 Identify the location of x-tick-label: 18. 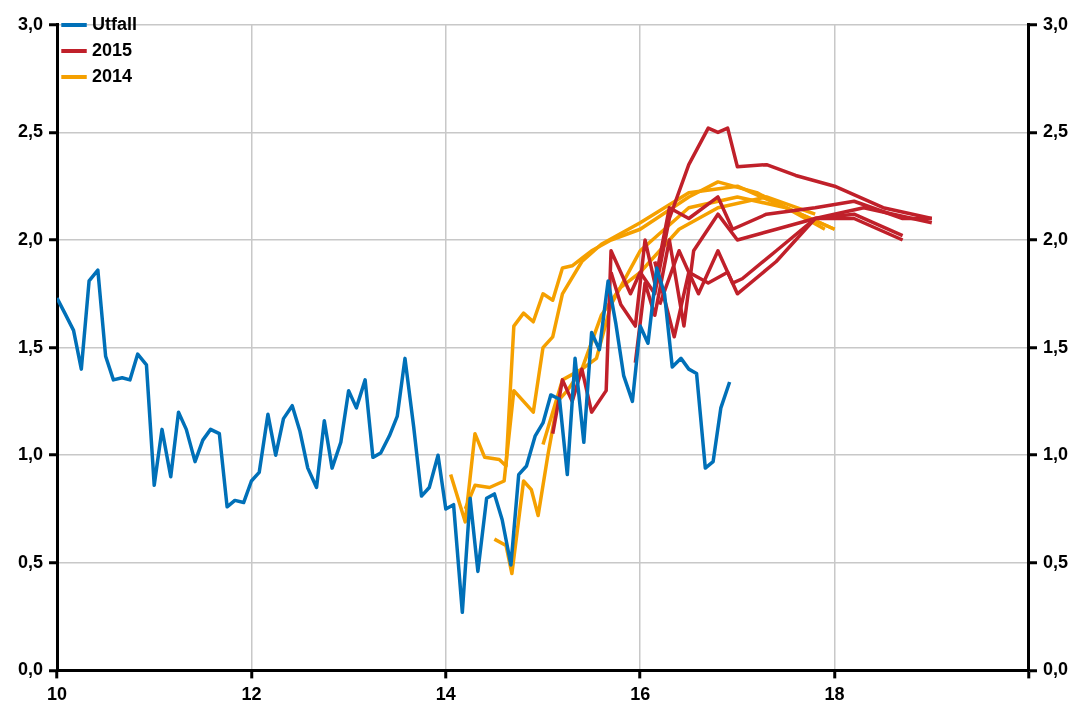
(834, 694).